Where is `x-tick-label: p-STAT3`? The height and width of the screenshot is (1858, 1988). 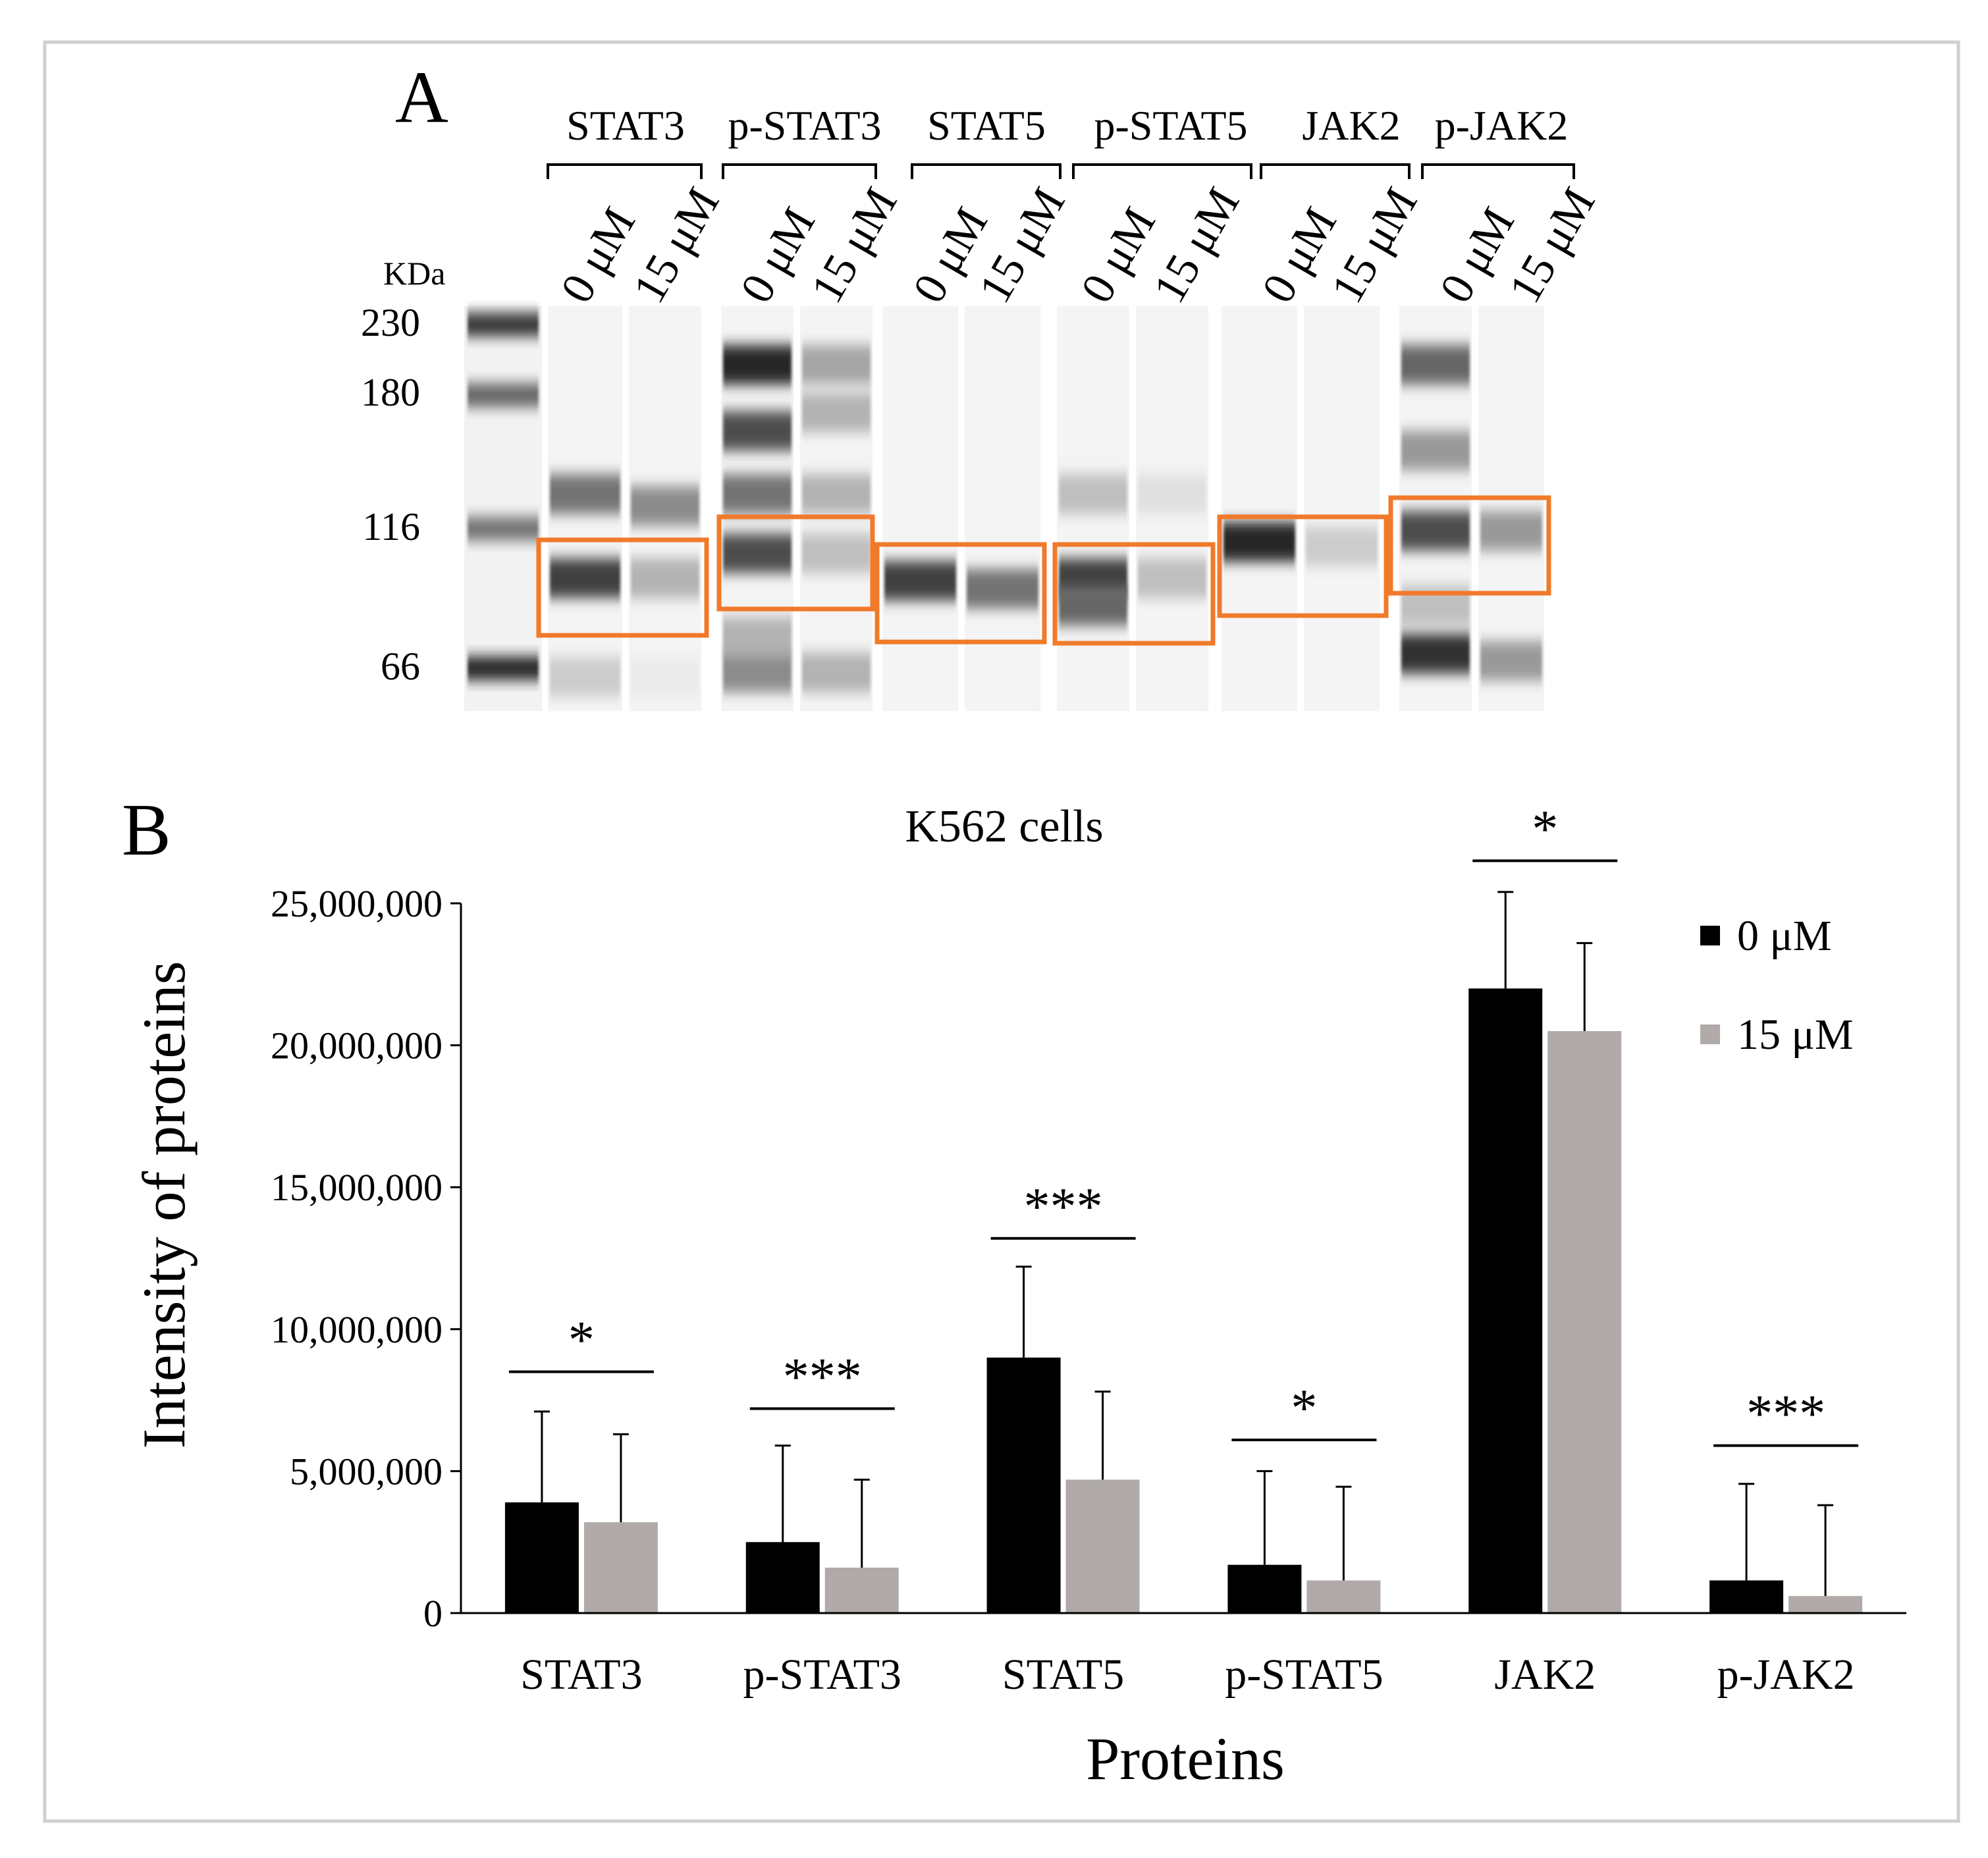
x-tick-label: p-STAT3 is located at coordinates (822, 1675).